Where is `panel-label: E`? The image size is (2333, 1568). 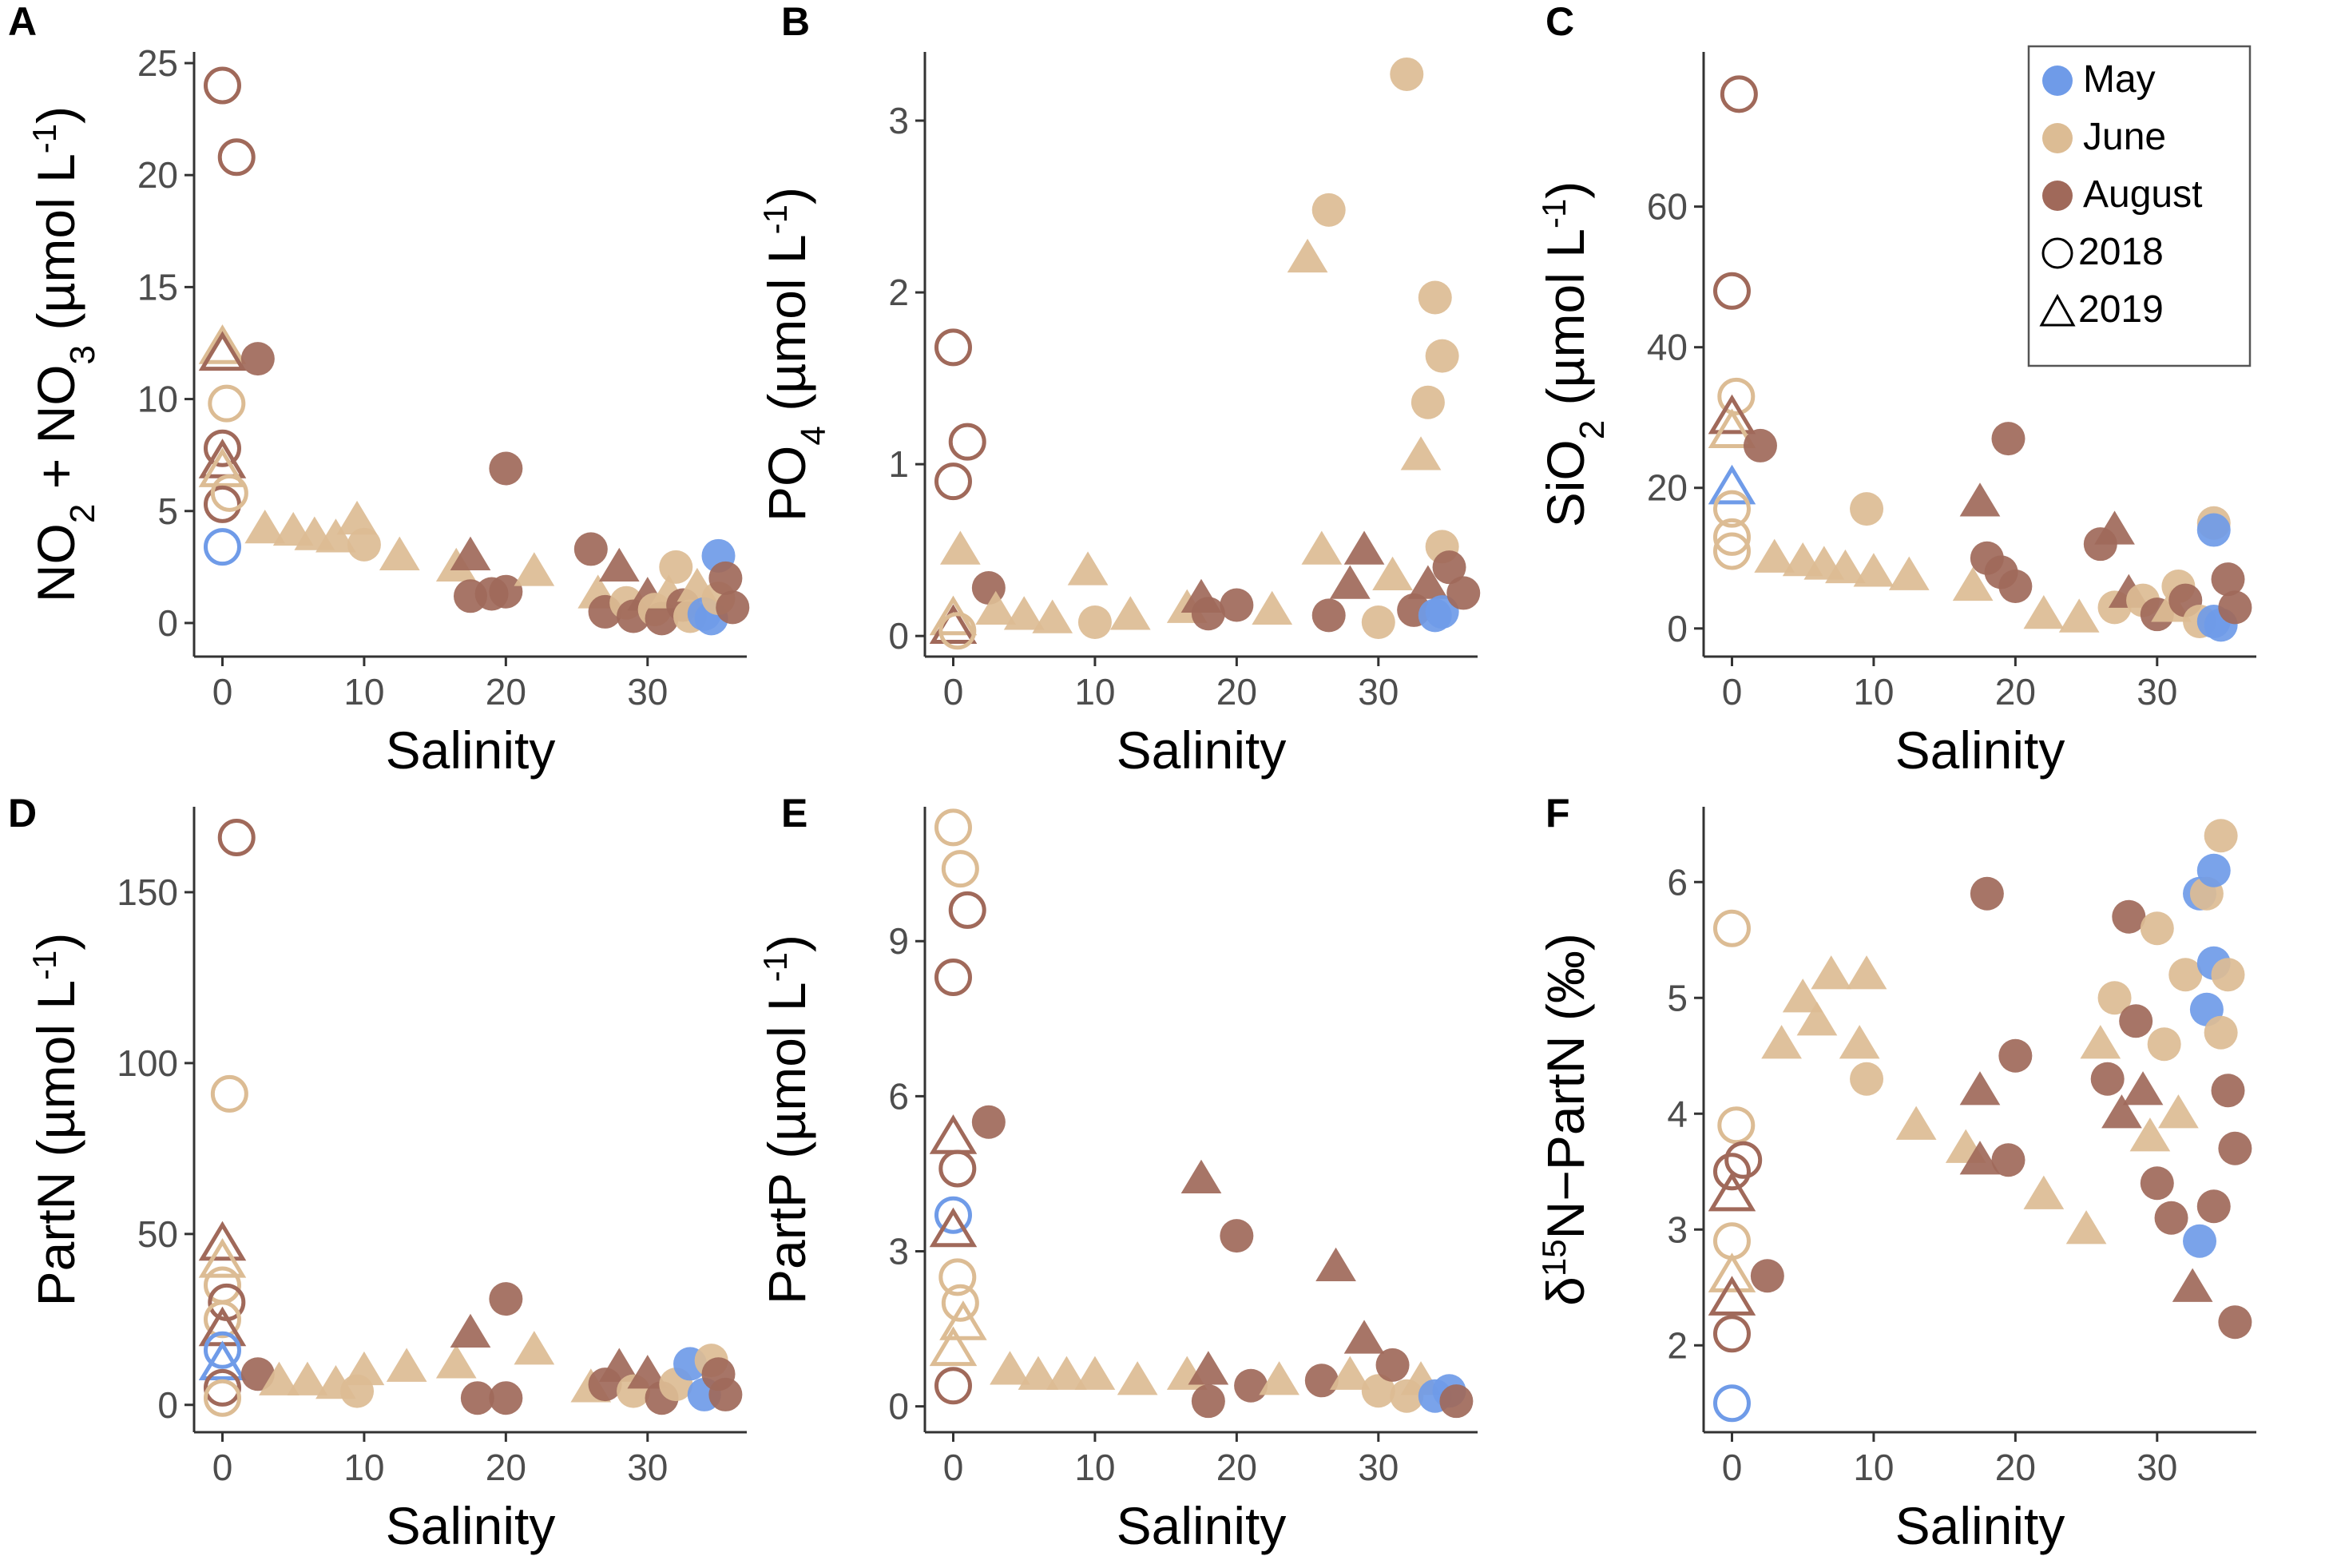 panel-label: E is located at coordinates (794, 813).